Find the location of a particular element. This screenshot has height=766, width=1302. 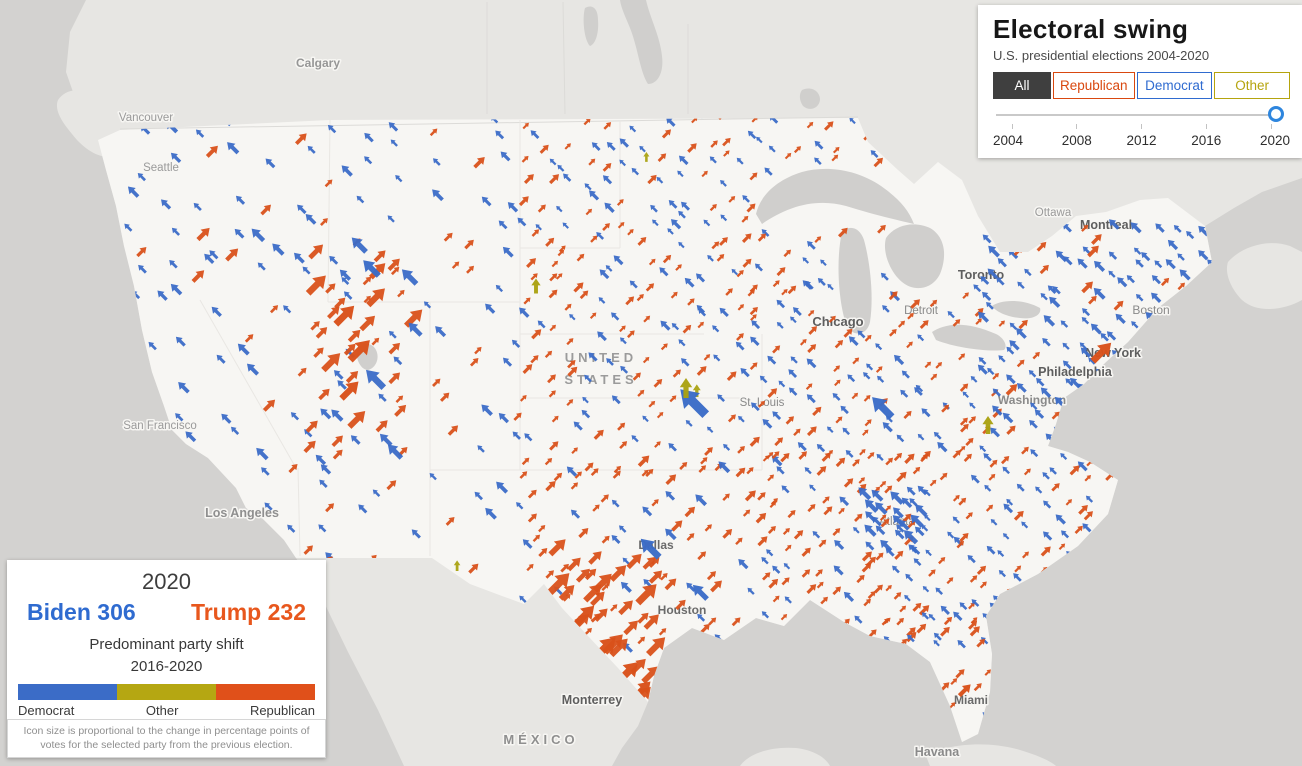

year-label-2016: 2016 is located at coordinates (1206, 140).